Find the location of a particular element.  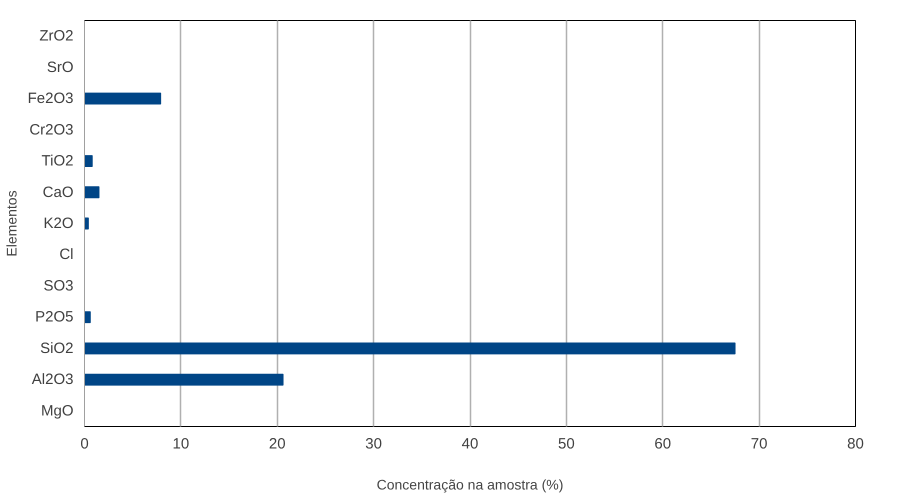

x-tick-label: 60 is located at coordinates (663, 444).